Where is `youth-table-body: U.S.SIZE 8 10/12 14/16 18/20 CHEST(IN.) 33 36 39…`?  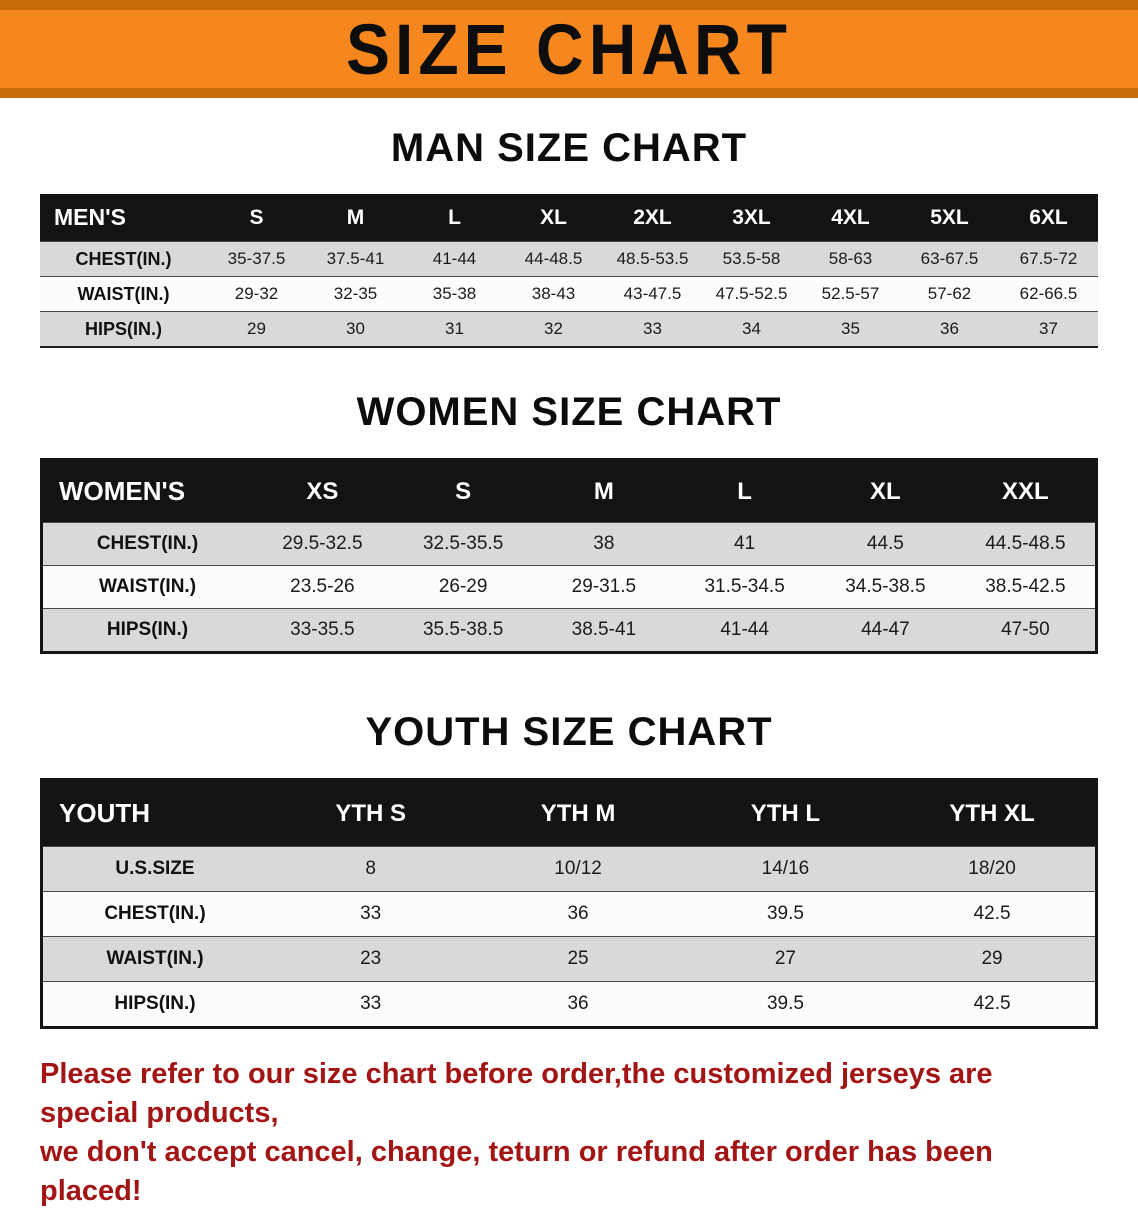
youth-table-body: U.S.SIZE 8 10/12 14/16 18/20 CHEST(IN.) 33 36 39… is located at coordinates (569, 937).